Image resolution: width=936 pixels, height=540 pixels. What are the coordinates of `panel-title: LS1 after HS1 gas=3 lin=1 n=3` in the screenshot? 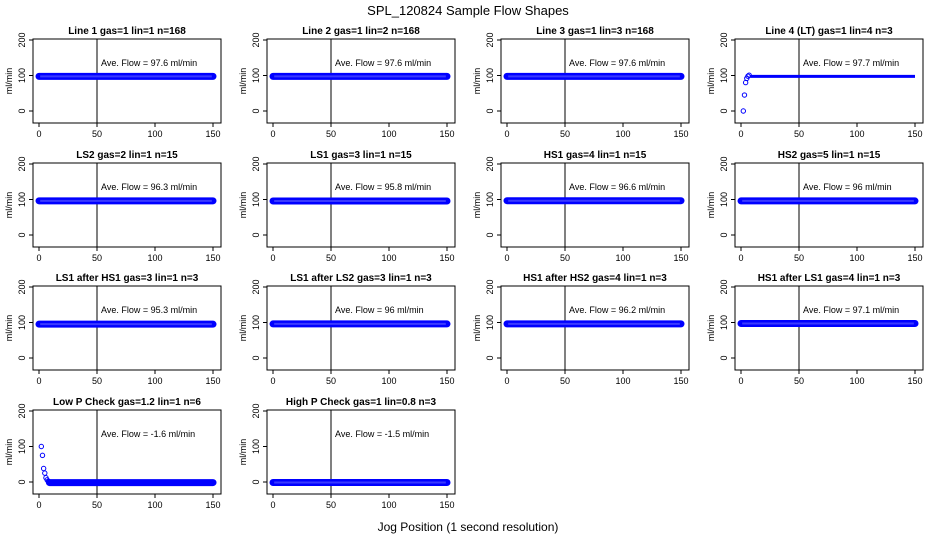 It's located at (127, 278).